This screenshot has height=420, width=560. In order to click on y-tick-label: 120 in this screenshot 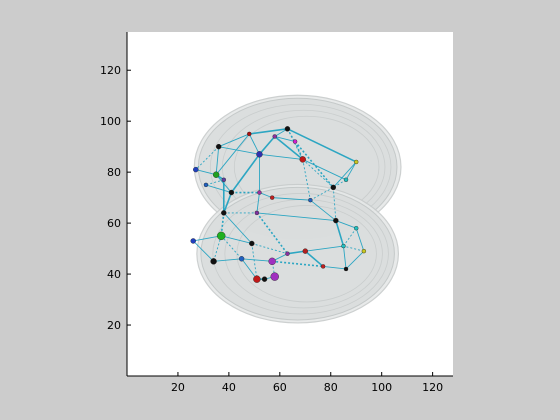, I will do `click(110, 70)`.